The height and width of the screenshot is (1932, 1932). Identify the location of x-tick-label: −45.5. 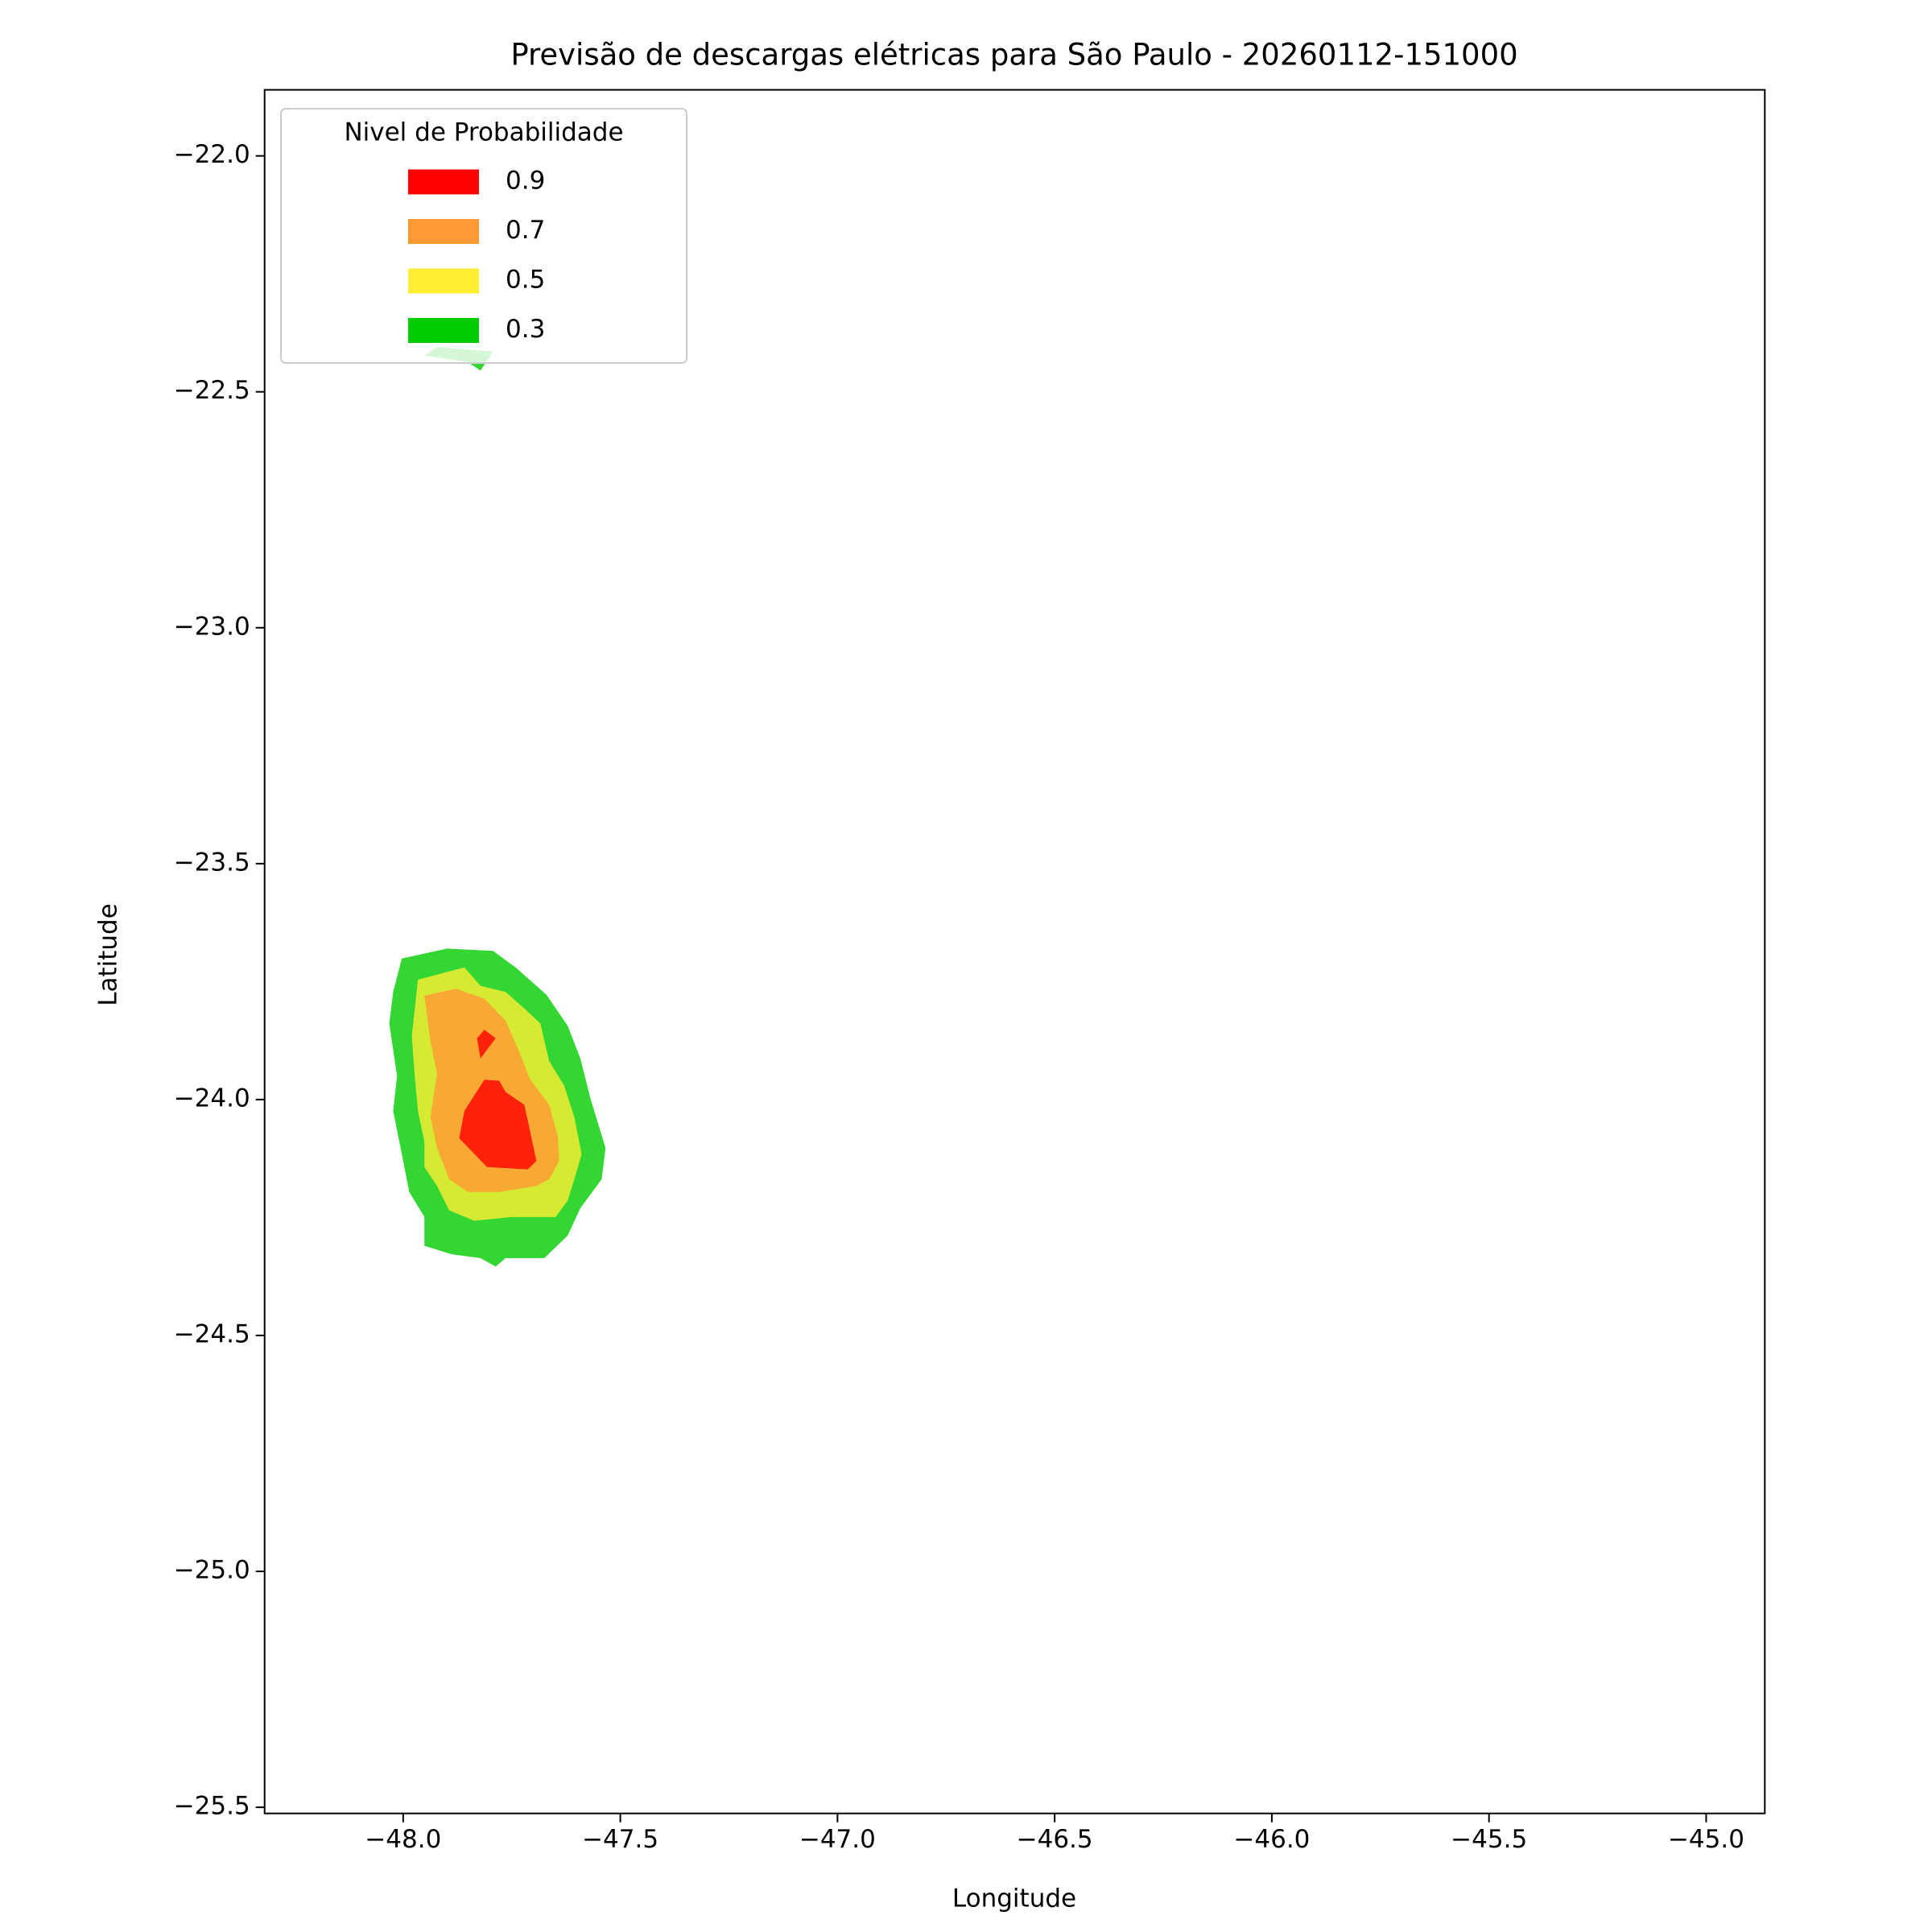
(1489, 1839).